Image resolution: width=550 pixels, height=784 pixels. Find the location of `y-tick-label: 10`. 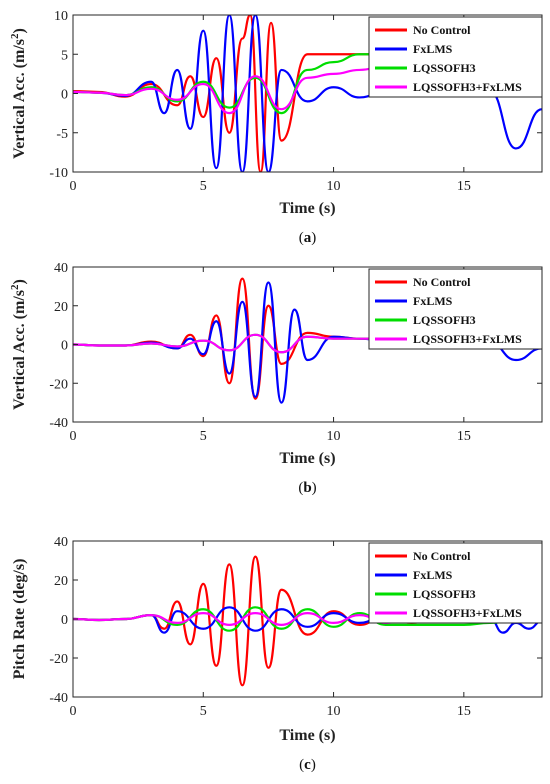

y-tick-label: 10 is located at coordinates (61, 16).